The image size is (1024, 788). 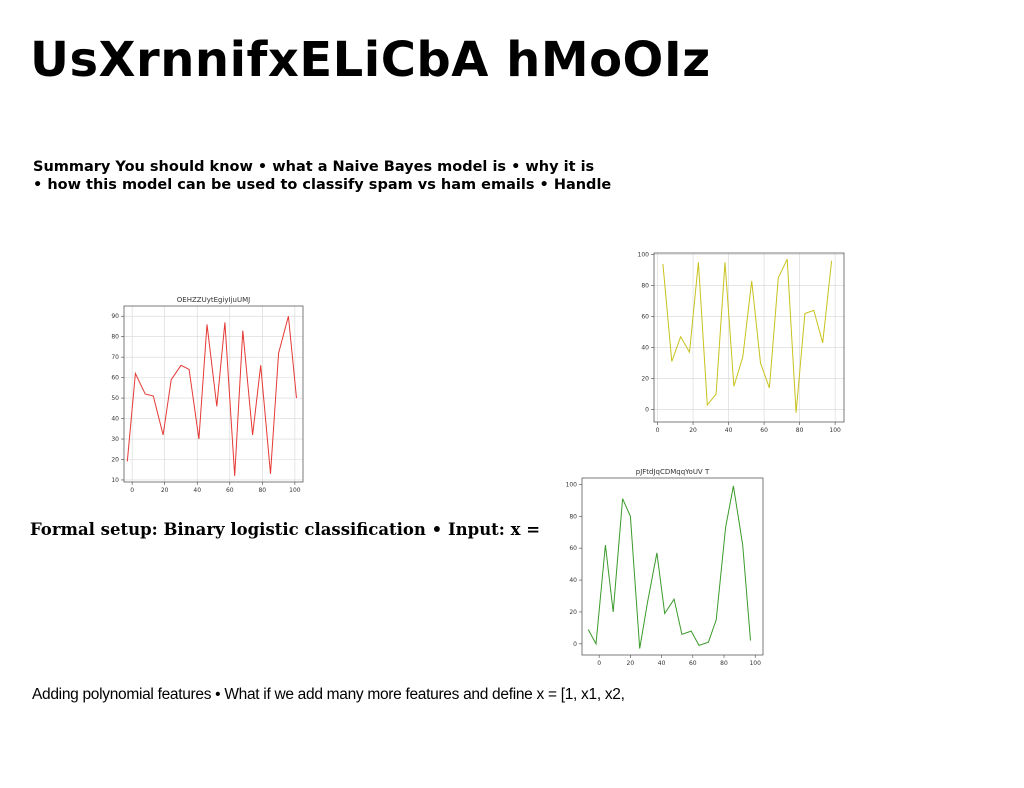 I want to click on y-tick-label: 90, so click(x=115, y=316).